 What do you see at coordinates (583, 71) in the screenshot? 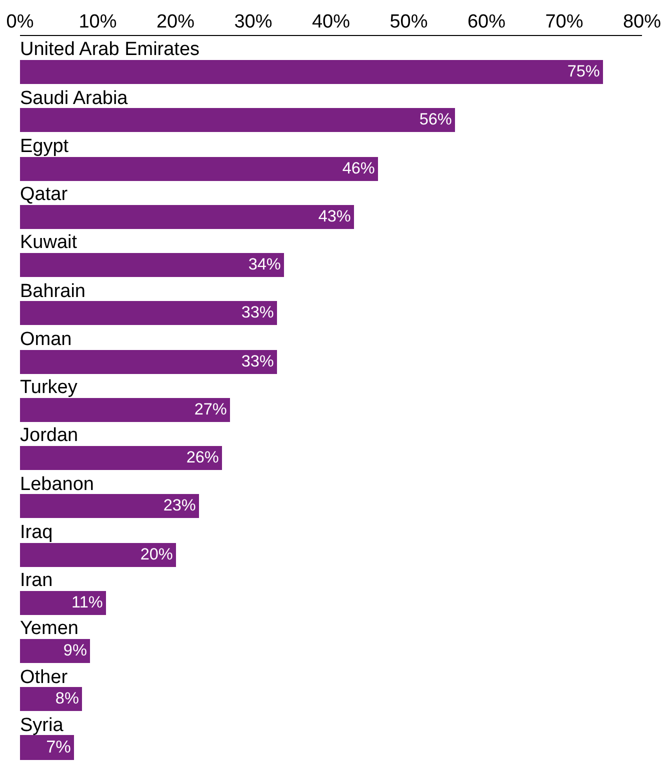
I see `data-label: 75%` at bounding box center [583, 71].